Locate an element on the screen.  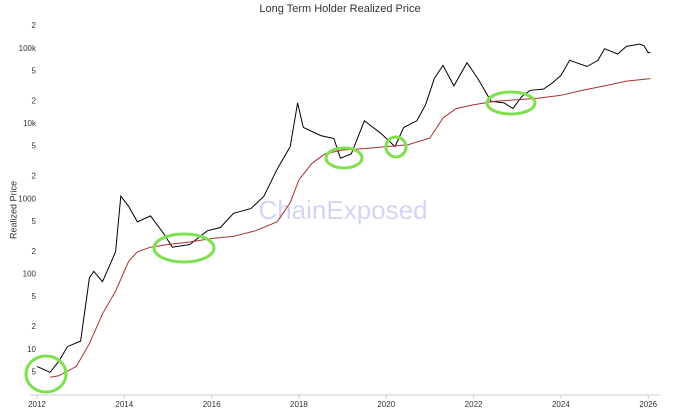
x-tick-label: 2016 is located at coordinates (212, 404).